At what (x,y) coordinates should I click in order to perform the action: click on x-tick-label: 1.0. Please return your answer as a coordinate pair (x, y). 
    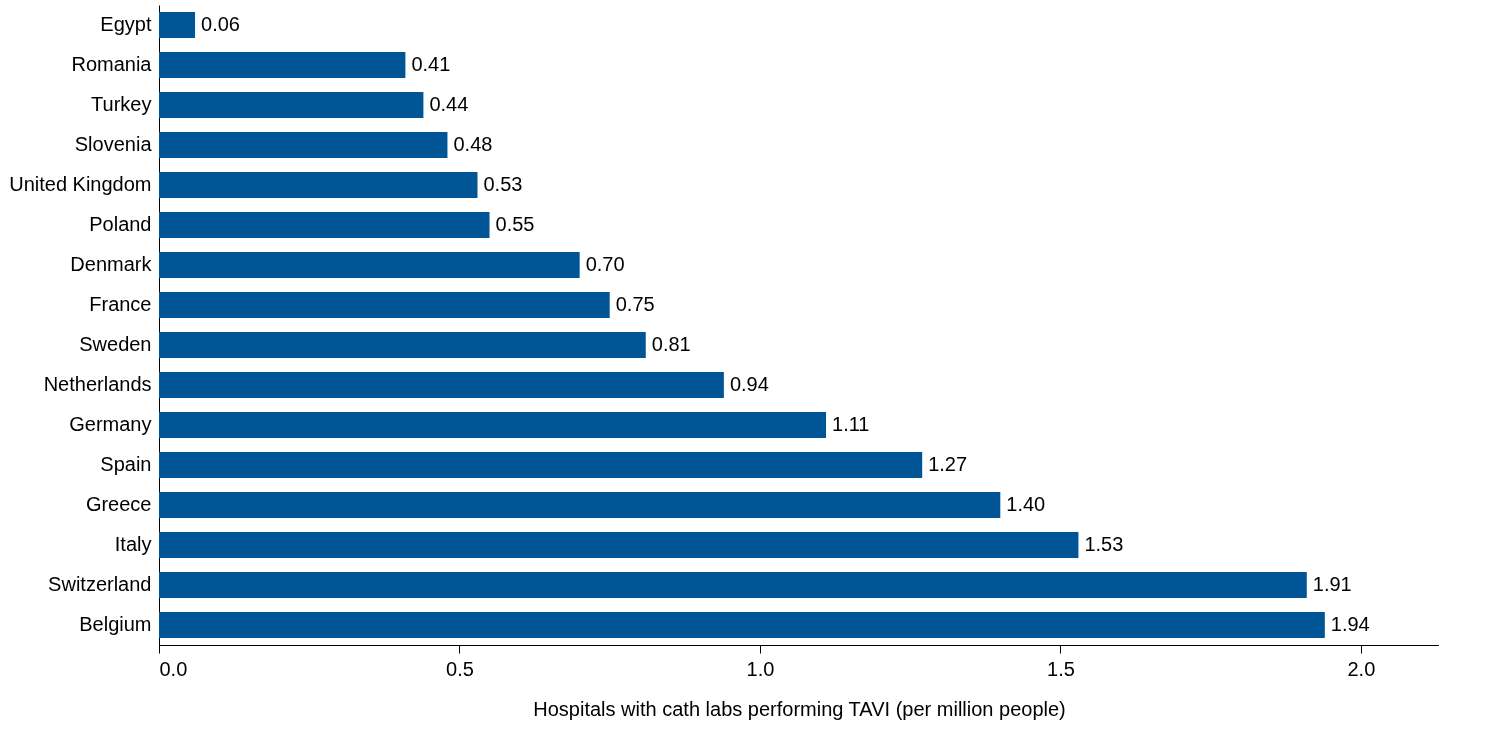
    Looking at the image, I should click on (760, 668).